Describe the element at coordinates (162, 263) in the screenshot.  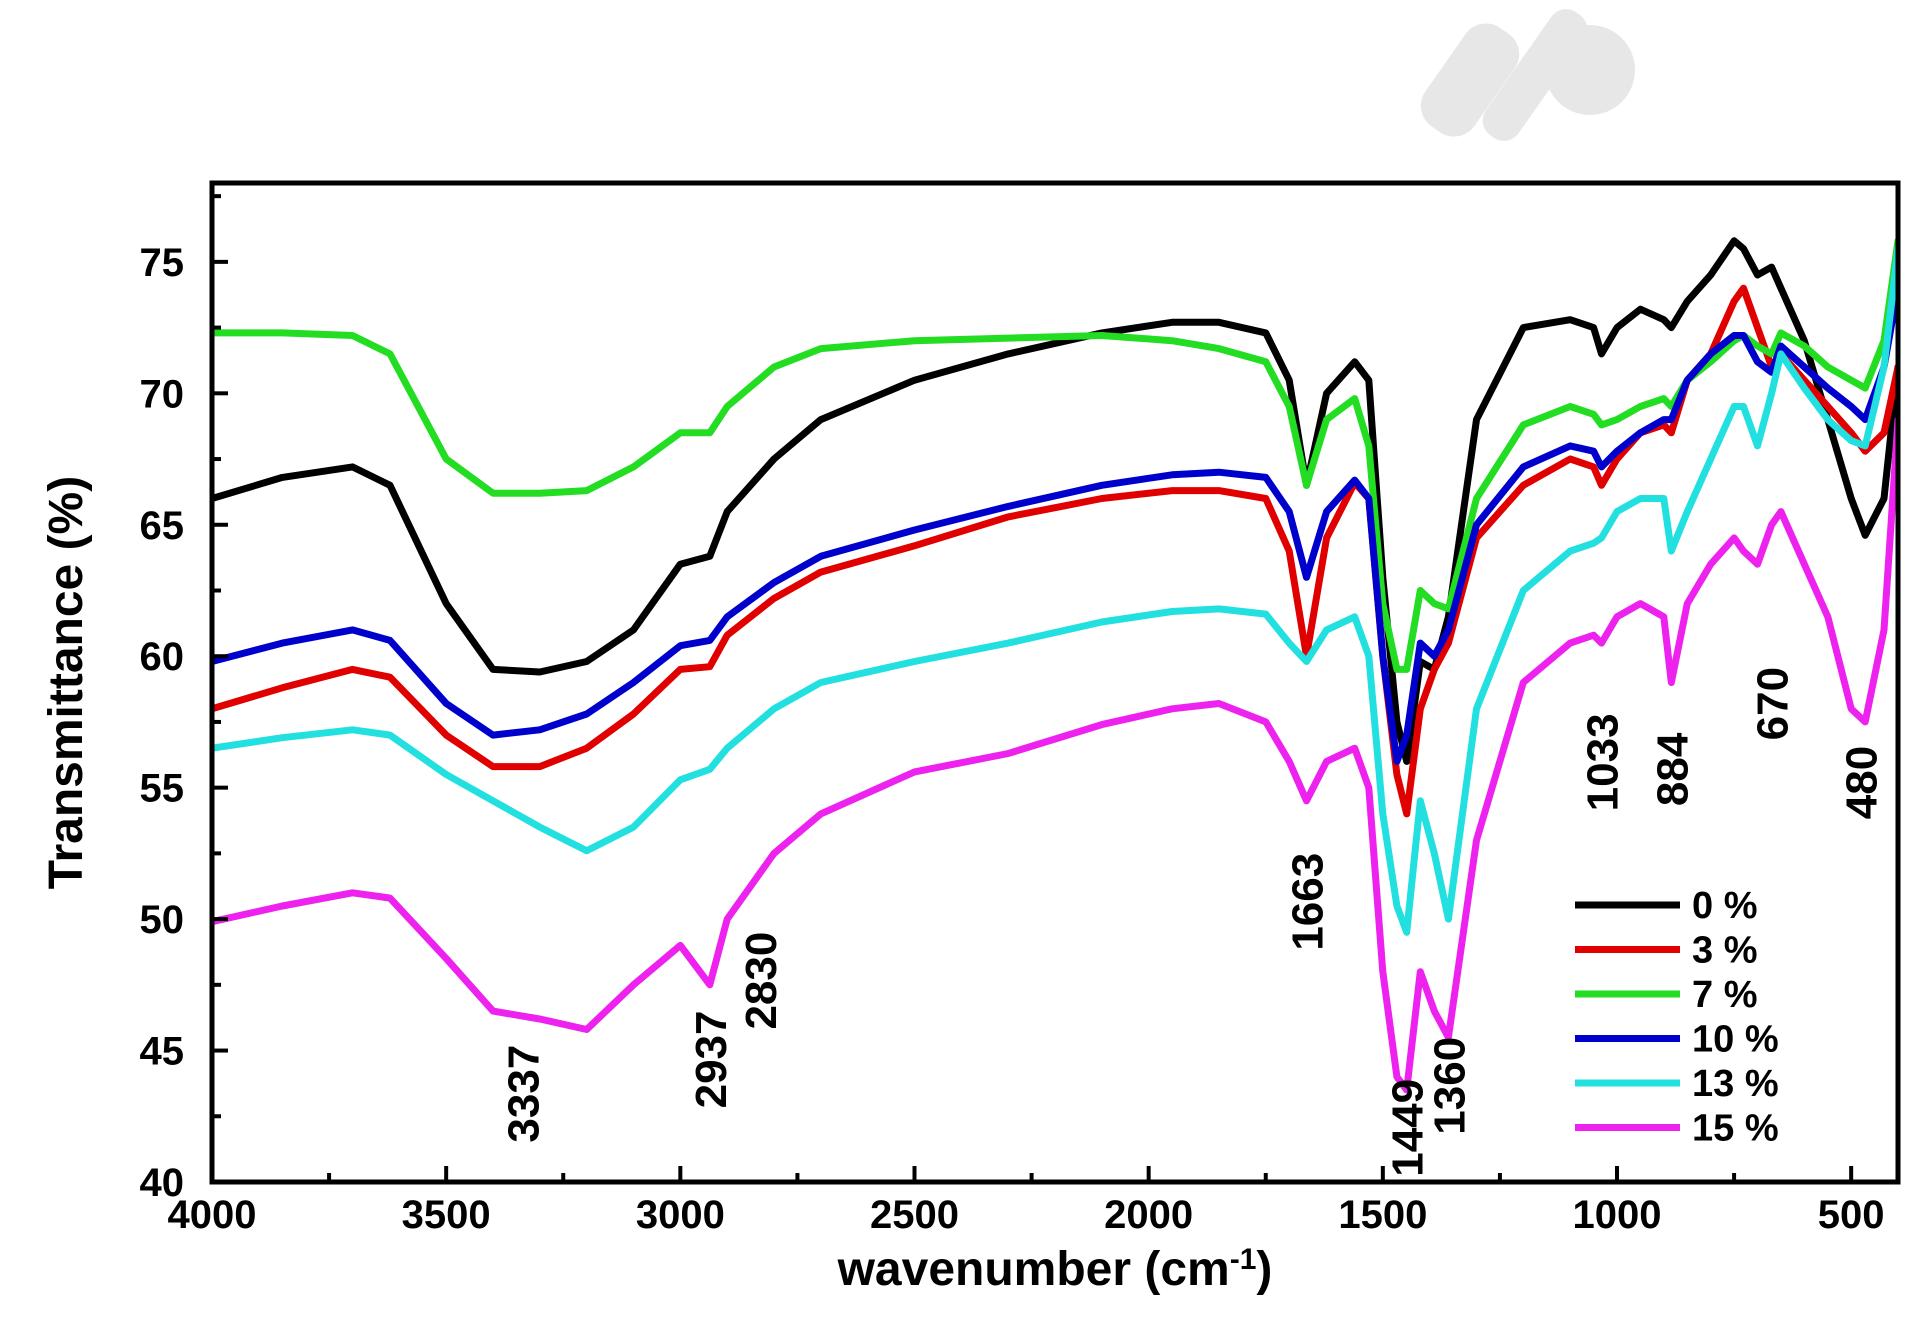
I see `y-tick-label-7: 75` at that location.